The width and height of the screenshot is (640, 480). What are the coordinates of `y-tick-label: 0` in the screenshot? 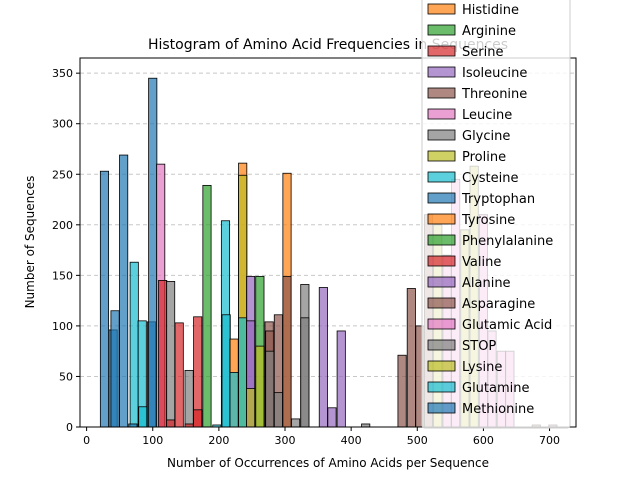 It's located at (69, 427).